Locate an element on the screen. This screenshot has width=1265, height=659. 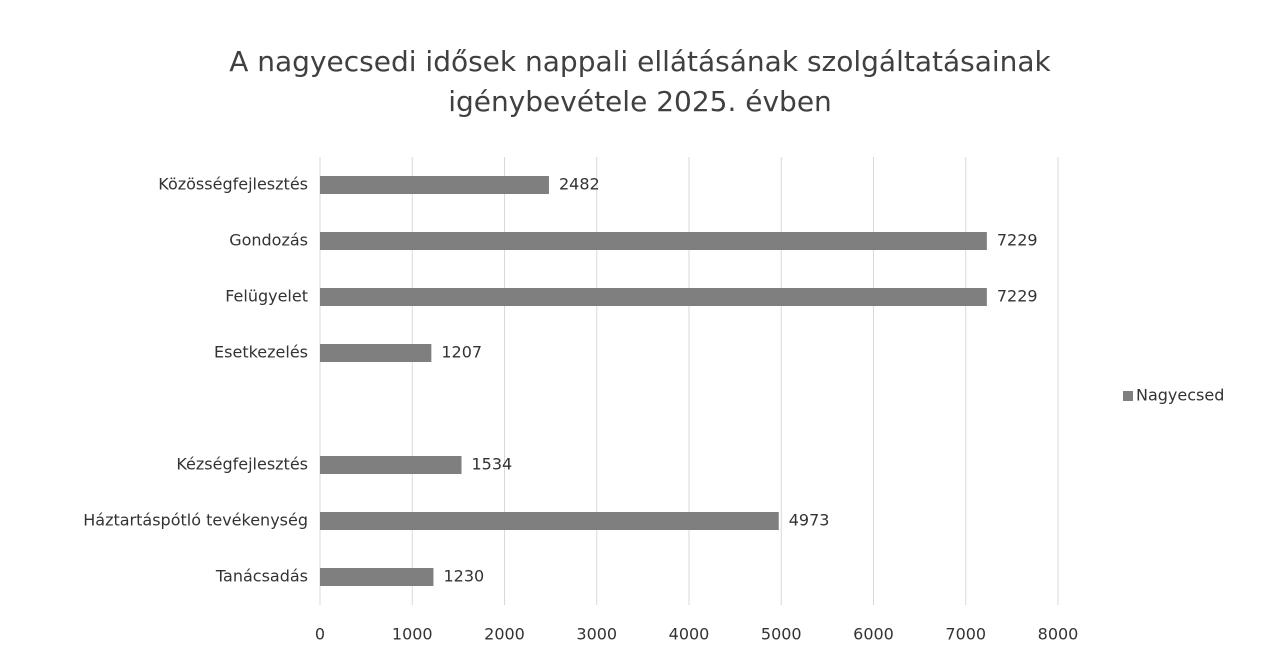
x-tick-label: 8000 is located at coordinates (1058, 634).